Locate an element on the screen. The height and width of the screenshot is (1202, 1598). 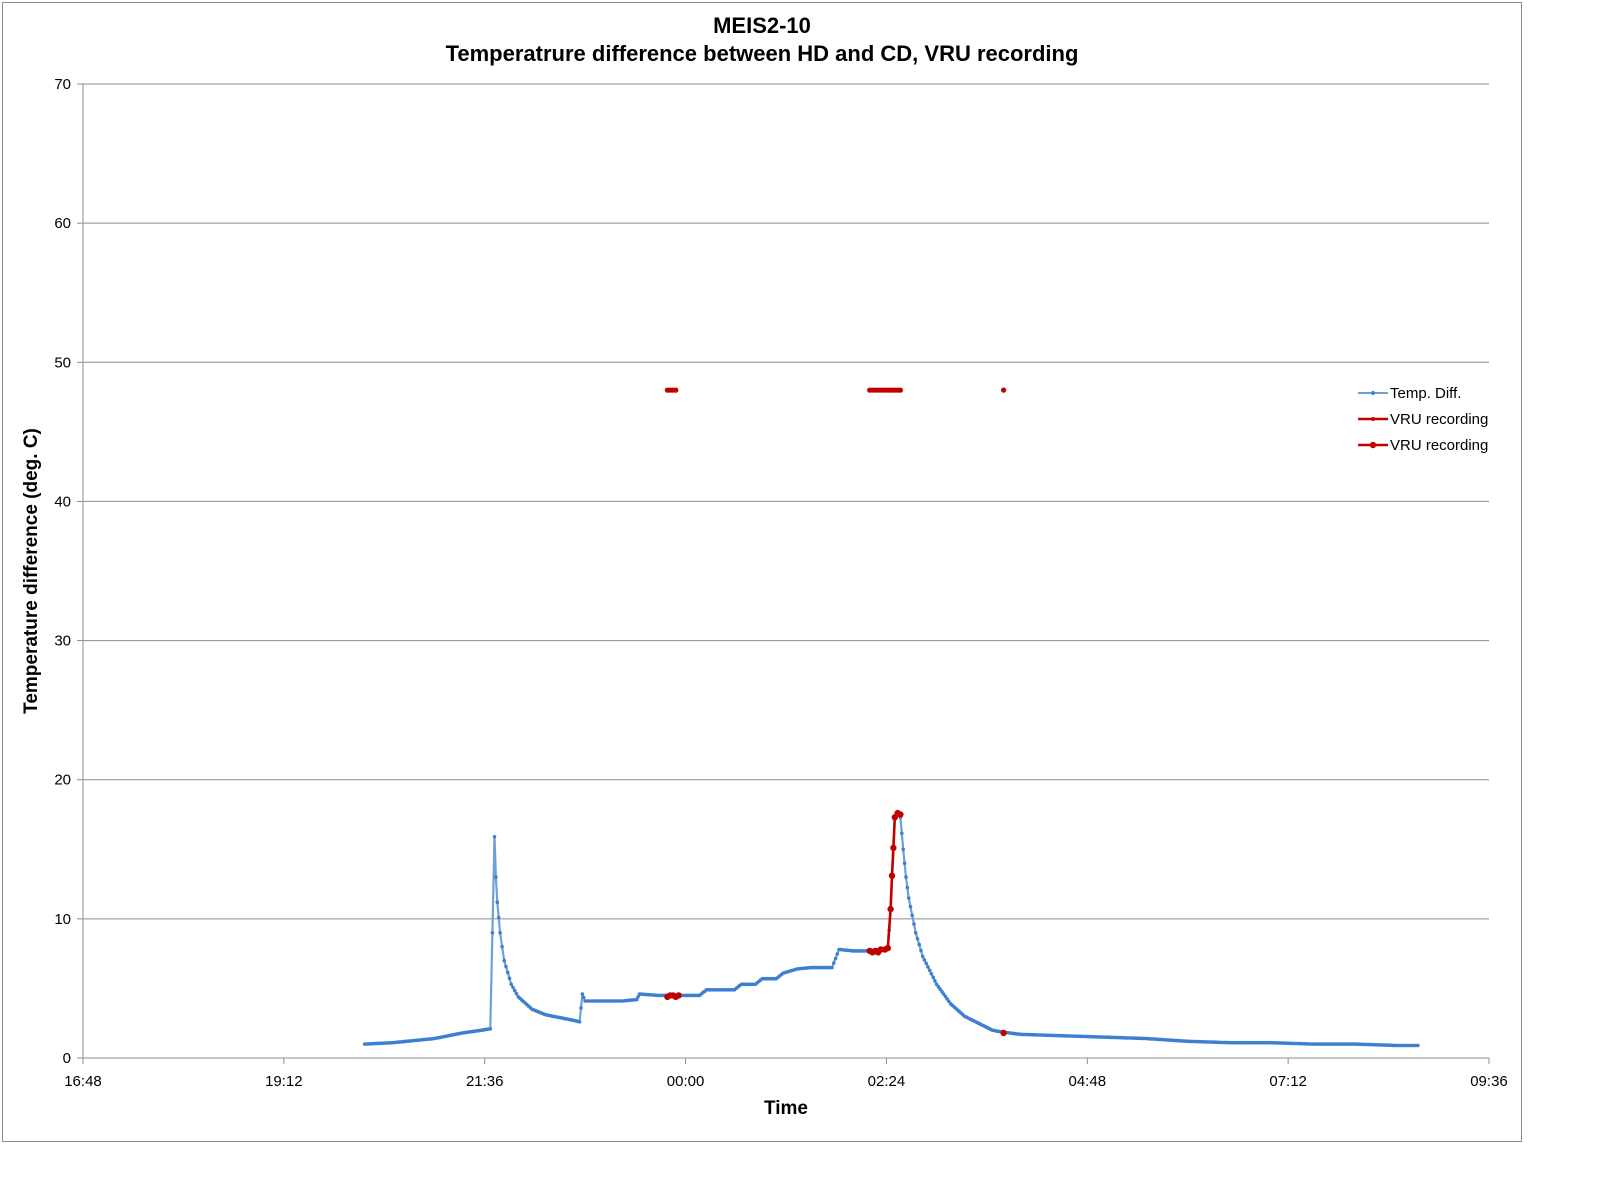
x-tick-label: 02:24 is located at coordinates (887, 1081).